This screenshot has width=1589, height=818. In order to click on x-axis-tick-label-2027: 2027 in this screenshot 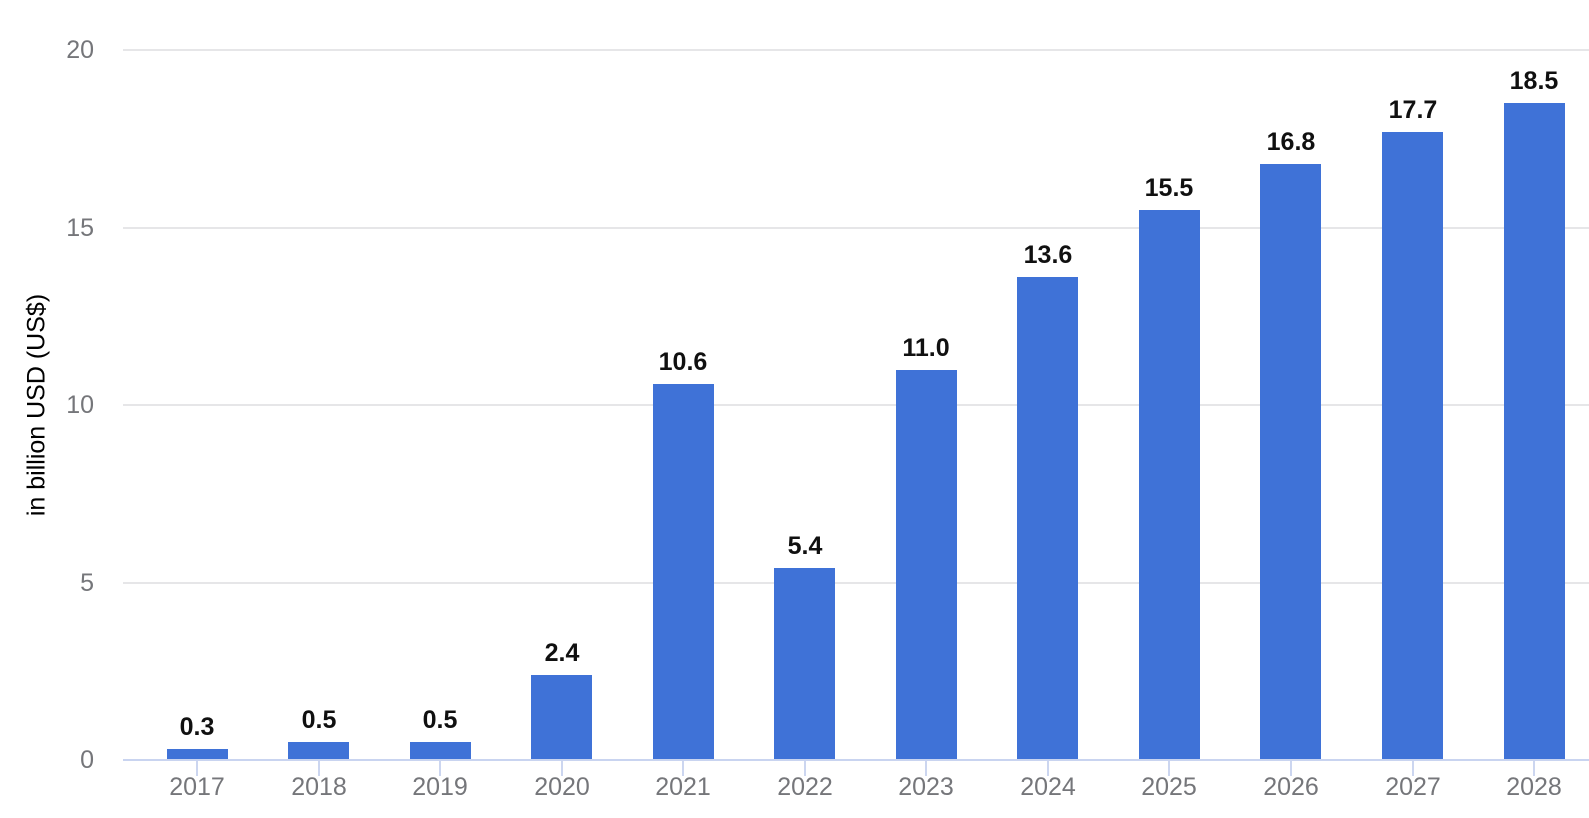, I will do `click(1413, 787)`.